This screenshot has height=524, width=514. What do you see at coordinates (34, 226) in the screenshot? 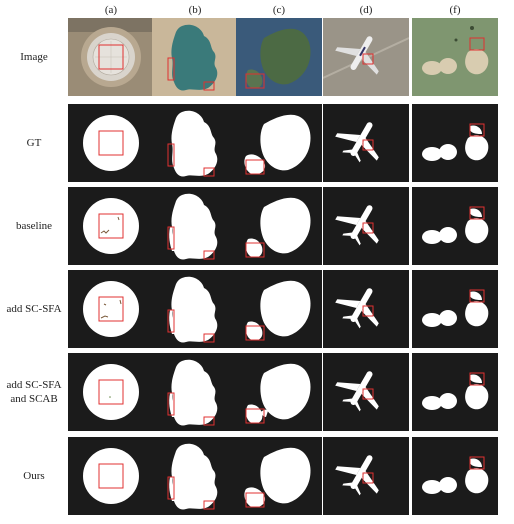
I see `row-label: baseline` at bounding box center [34, 226].